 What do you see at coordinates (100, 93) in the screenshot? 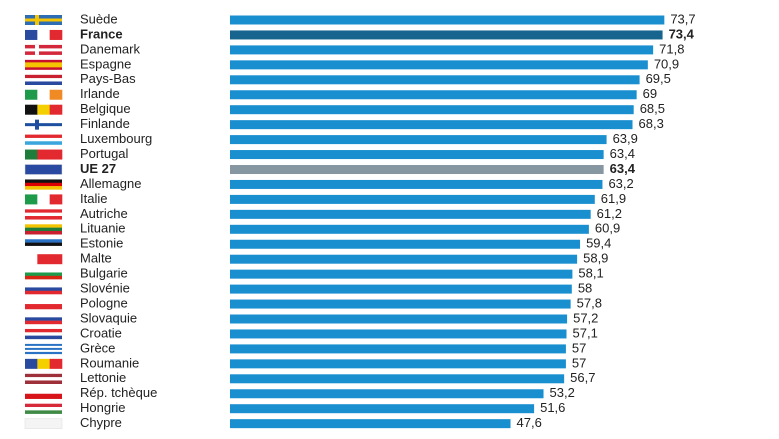
I see `category-label: Irlande` at bounding box center [100, 93].